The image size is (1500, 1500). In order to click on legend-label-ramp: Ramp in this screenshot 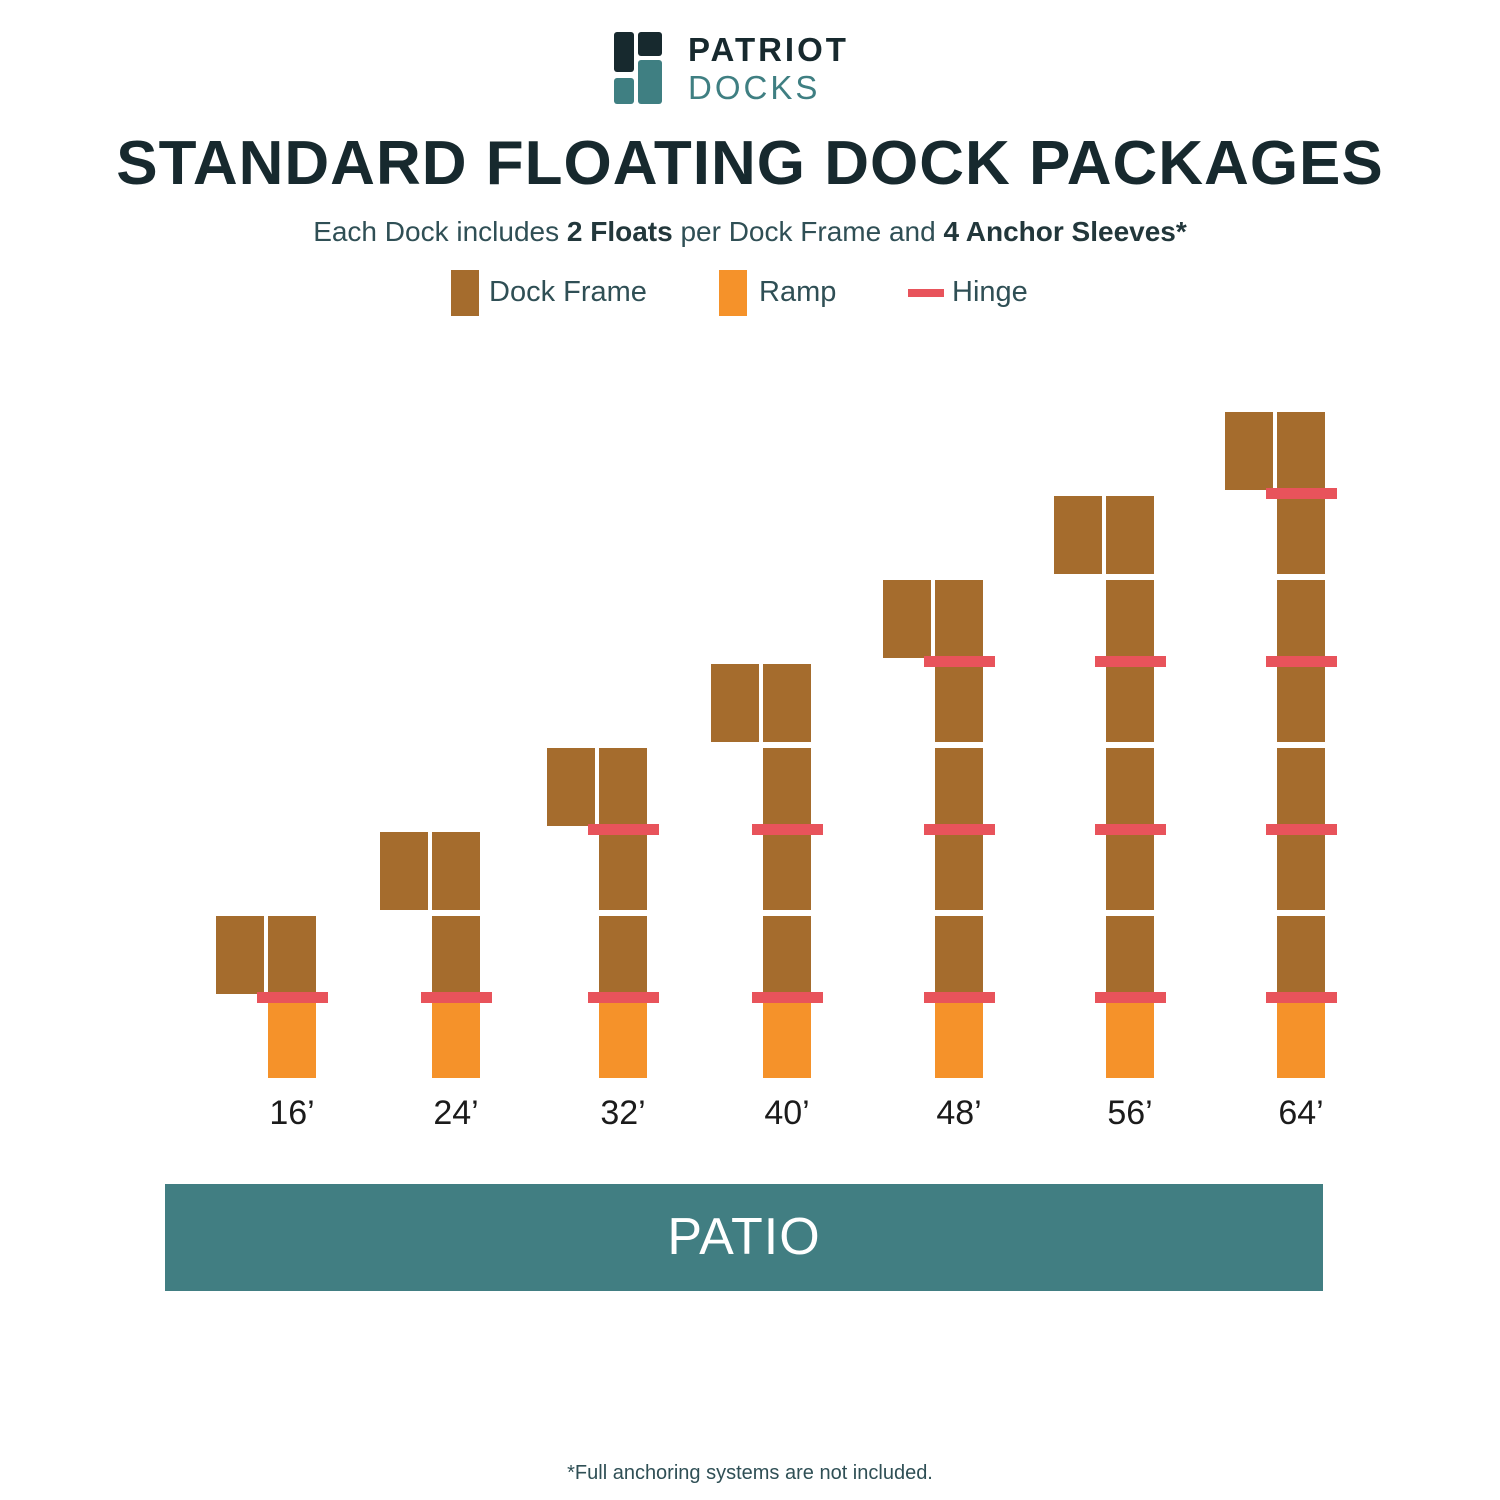, I will do `click(798, 292)`.